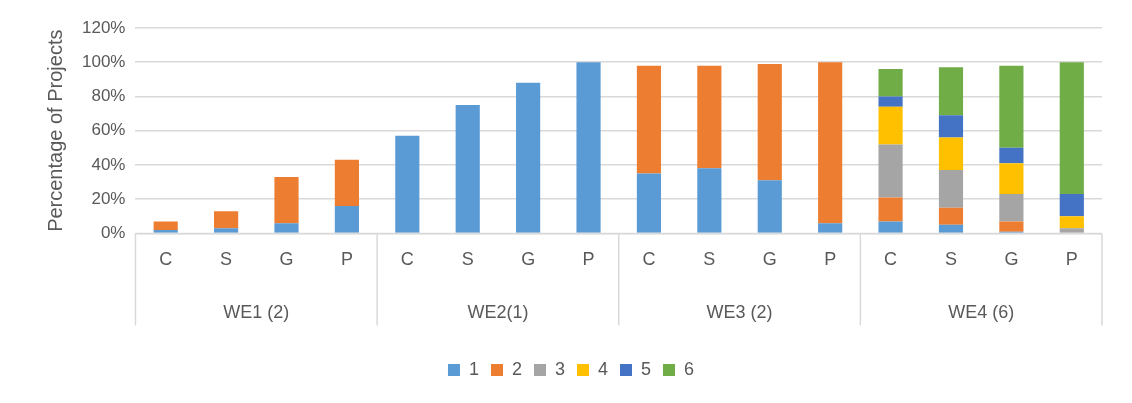 The width and height of the screenshot is (1132, 403). What do you see at coordinates (108, 96) in the screenshot?
I see `y-tick-label: 80%` at bounding box center [108, 96].